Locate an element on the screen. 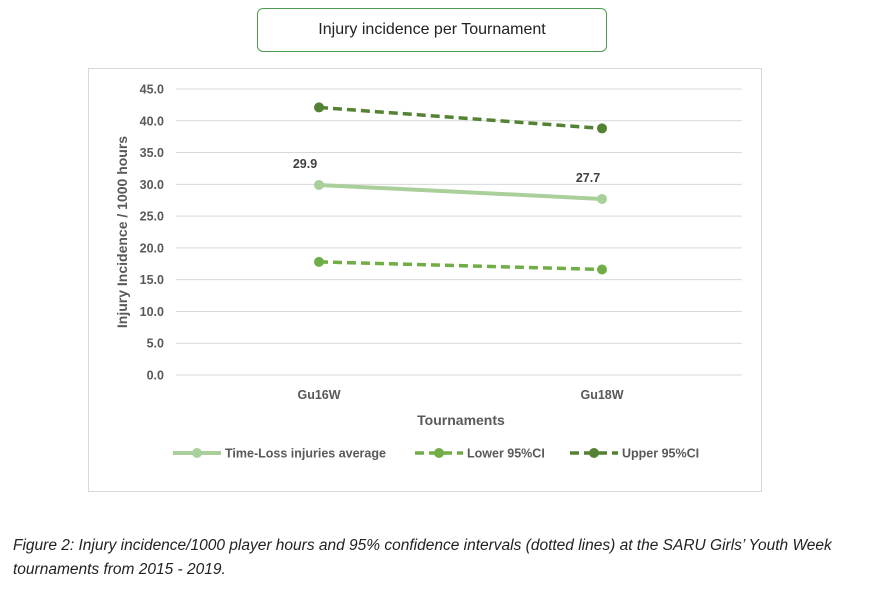  y-tick-label: 10.0 is located at coordinates (152, 312).